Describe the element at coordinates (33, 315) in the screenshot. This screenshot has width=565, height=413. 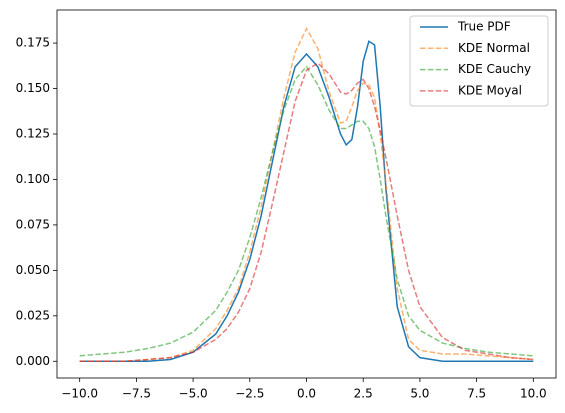
I see `y-tick-label: 0.025` at that location.